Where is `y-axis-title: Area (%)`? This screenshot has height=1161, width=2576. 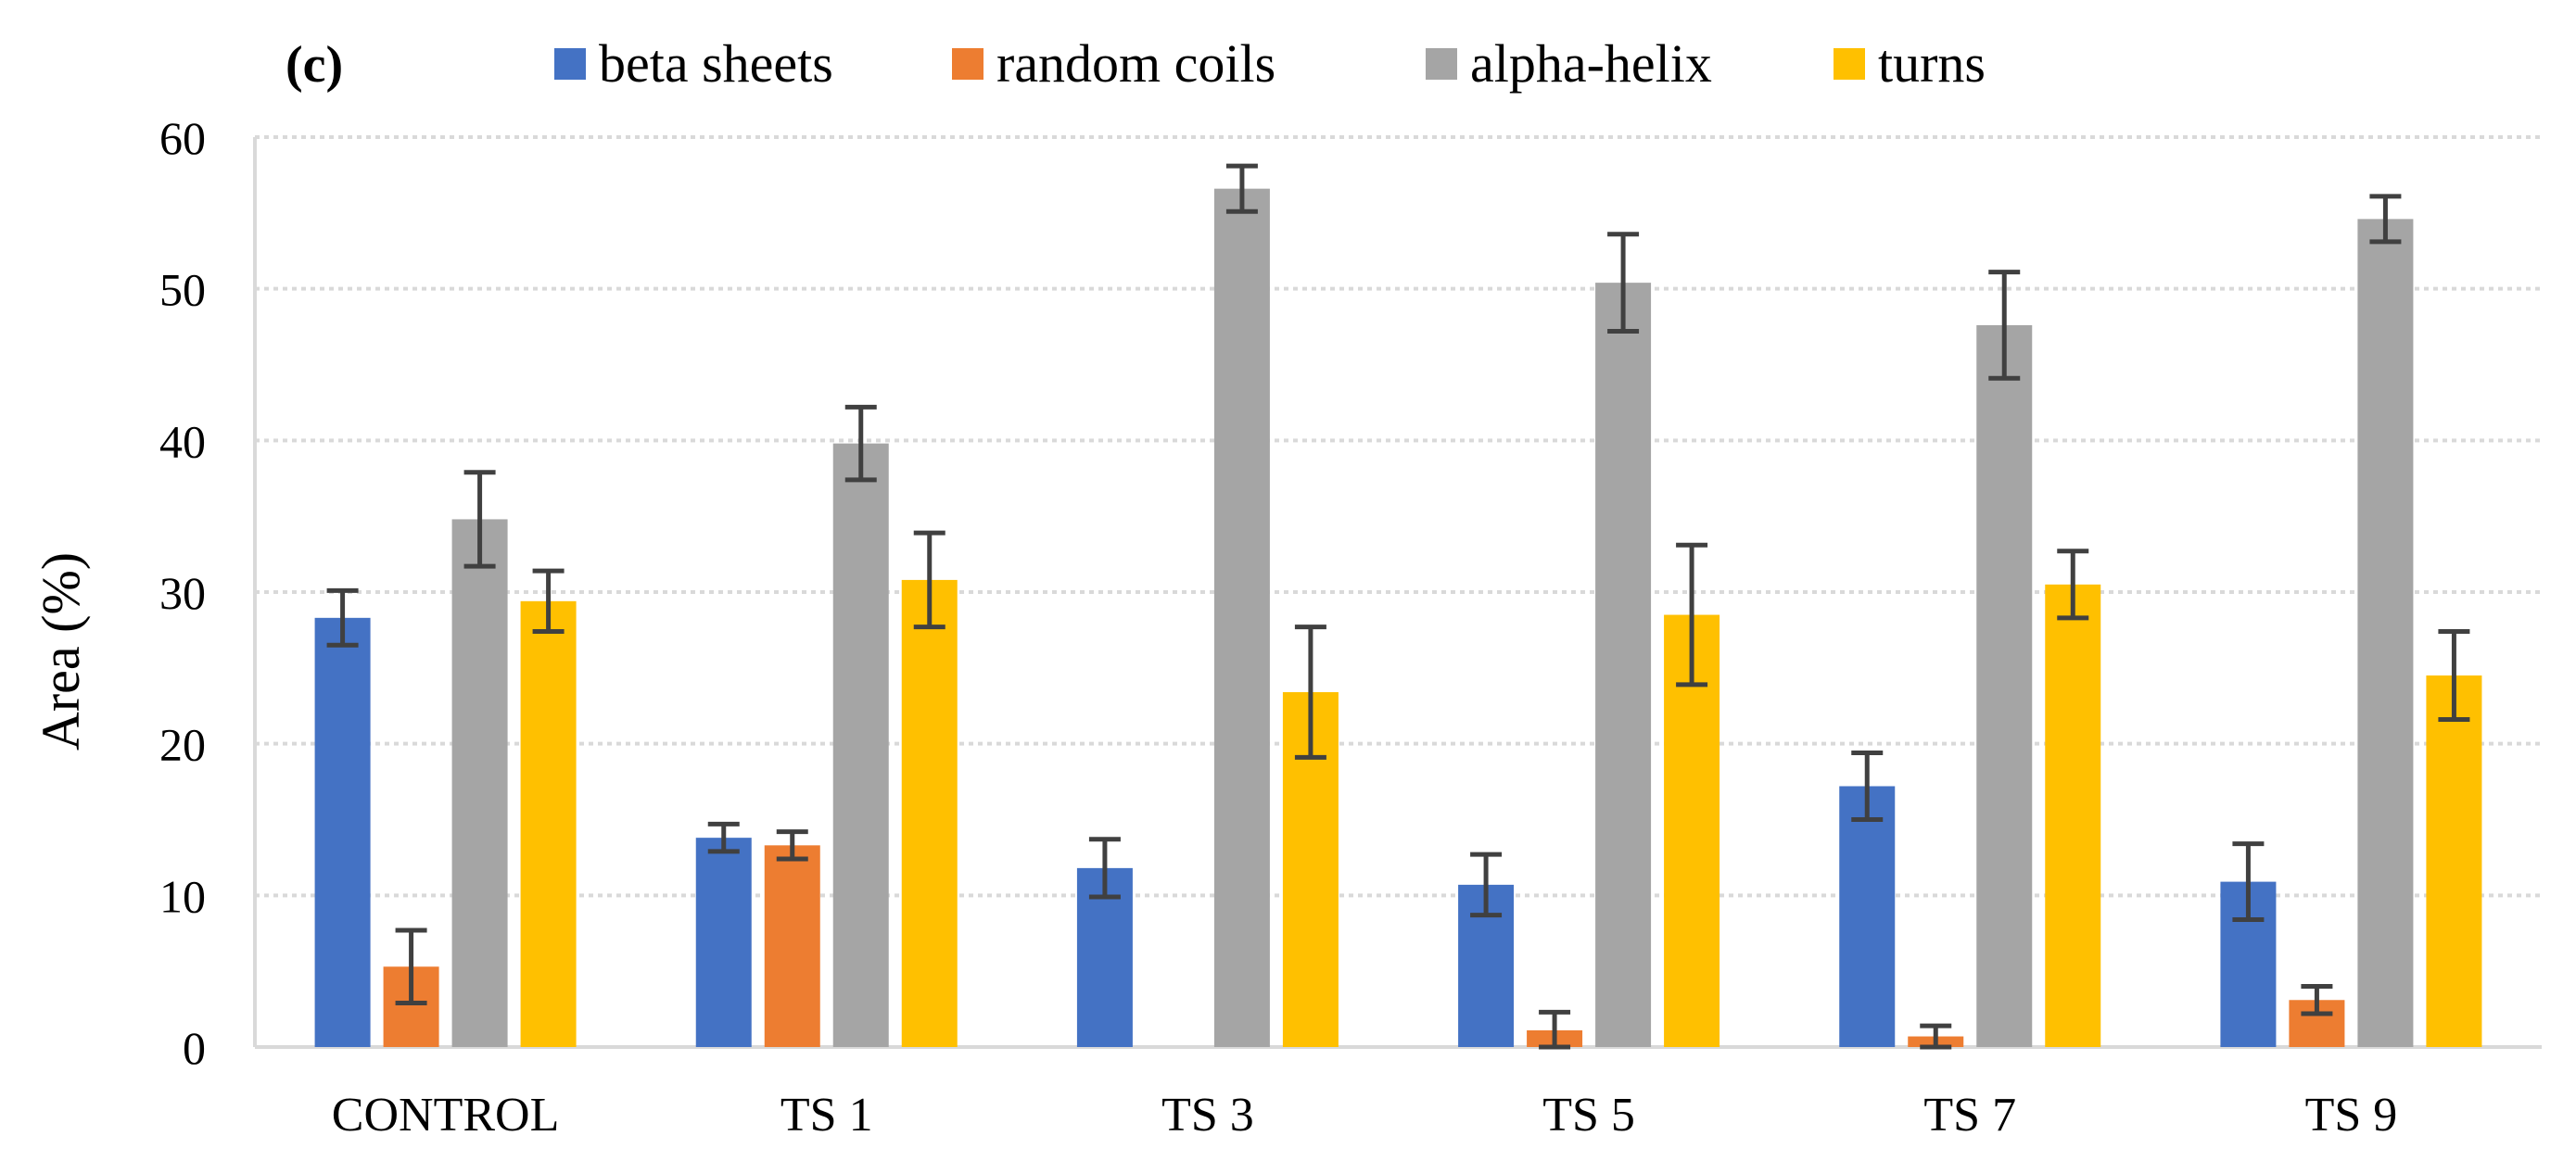 y-axis-title: Area (%) is located at coordinates (61, 651).